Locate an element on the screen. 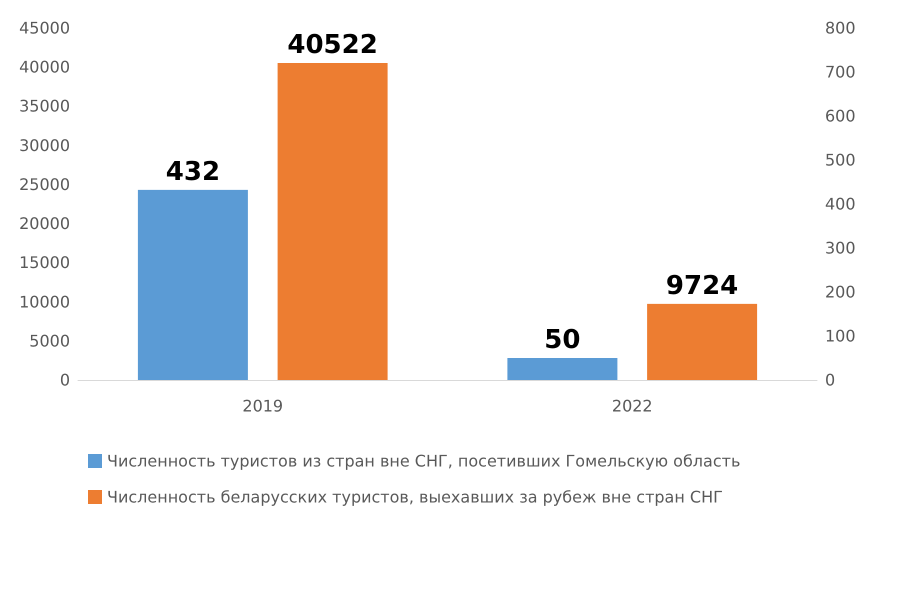  y2-tick-label: 800 is located at coordinates (840, 28).